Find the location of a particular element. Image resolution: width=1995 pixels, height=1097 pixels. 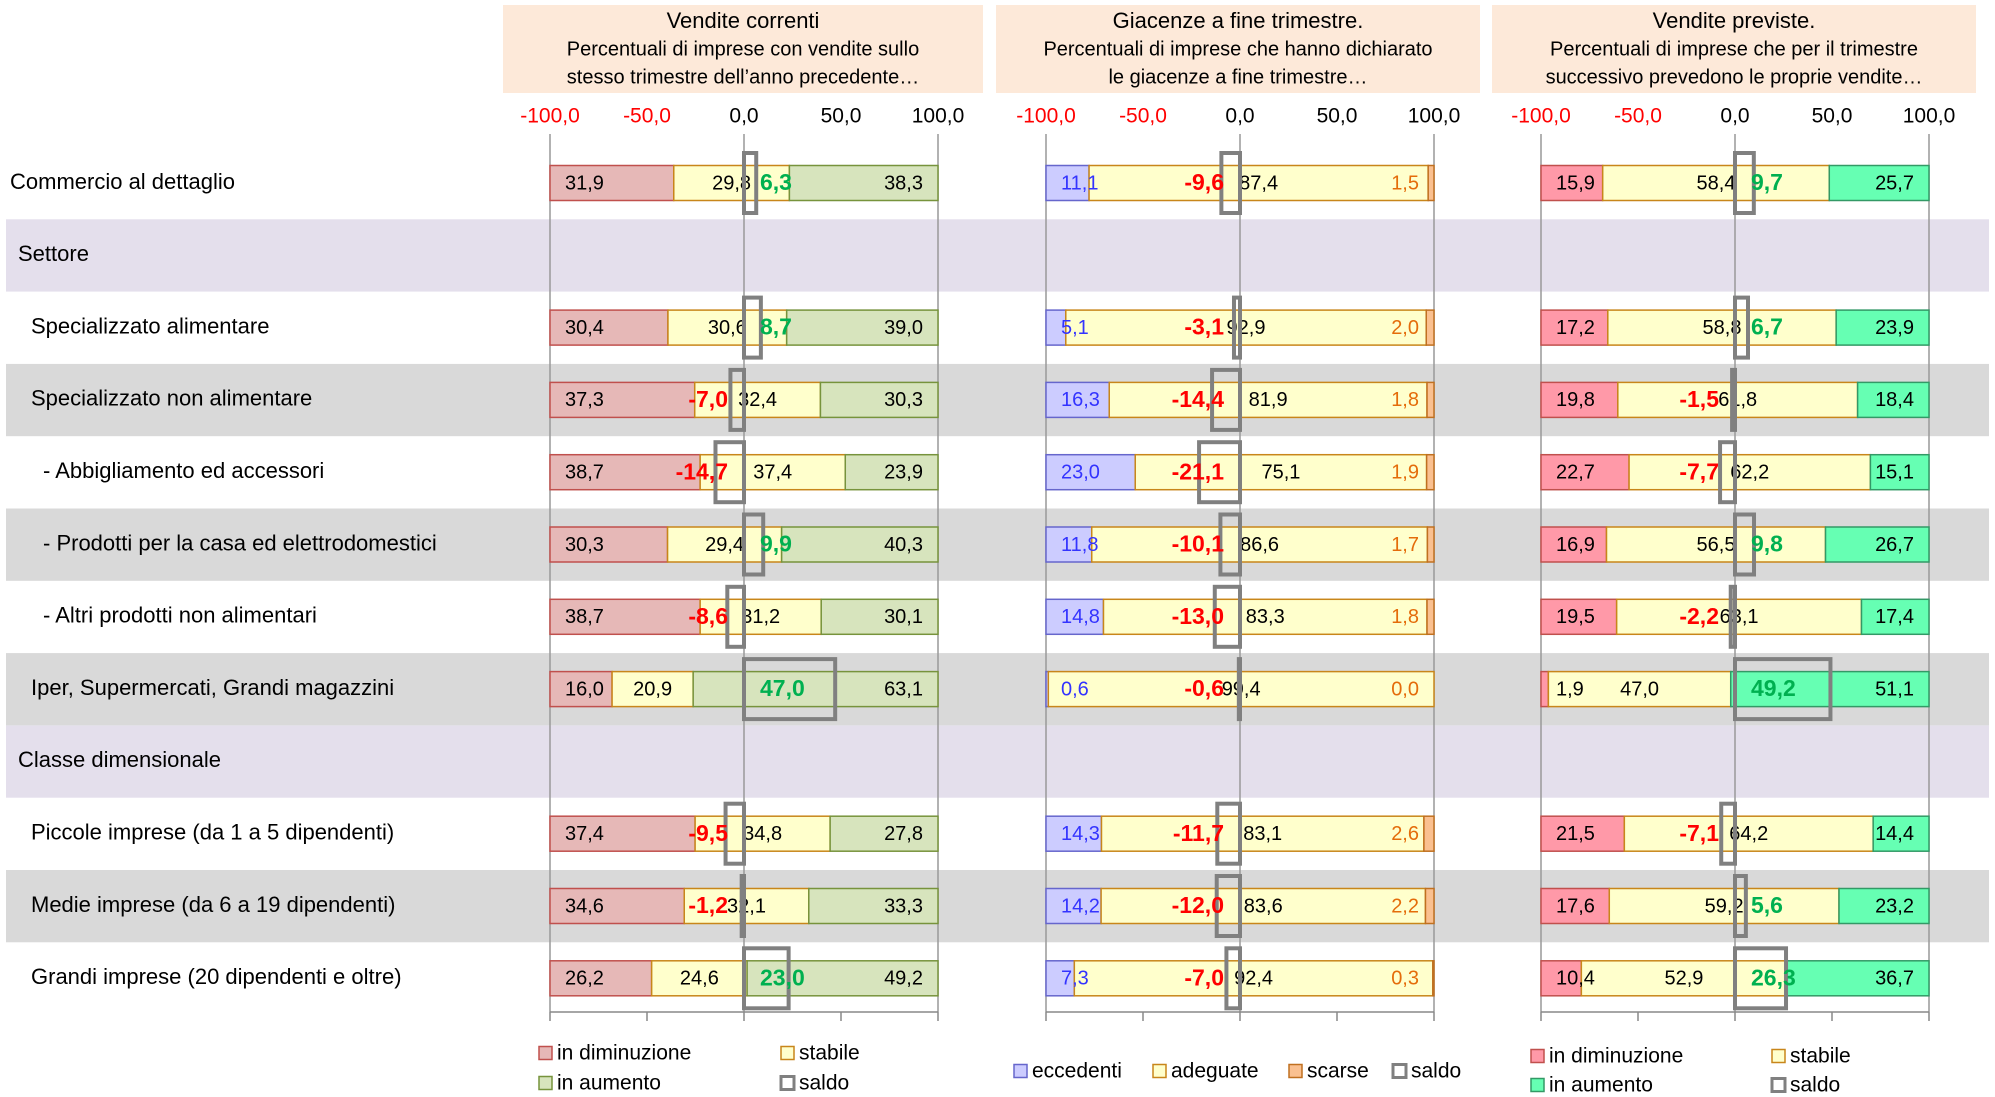

data-label: 30,6 is located at coordinates (727, 328).